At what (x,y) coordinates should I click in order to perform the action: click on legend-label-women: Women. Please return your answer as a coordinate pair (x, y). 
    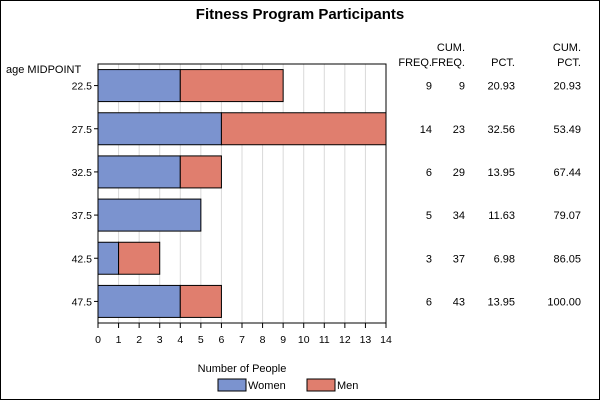
    Looking at the image, I should click on (267, 386).